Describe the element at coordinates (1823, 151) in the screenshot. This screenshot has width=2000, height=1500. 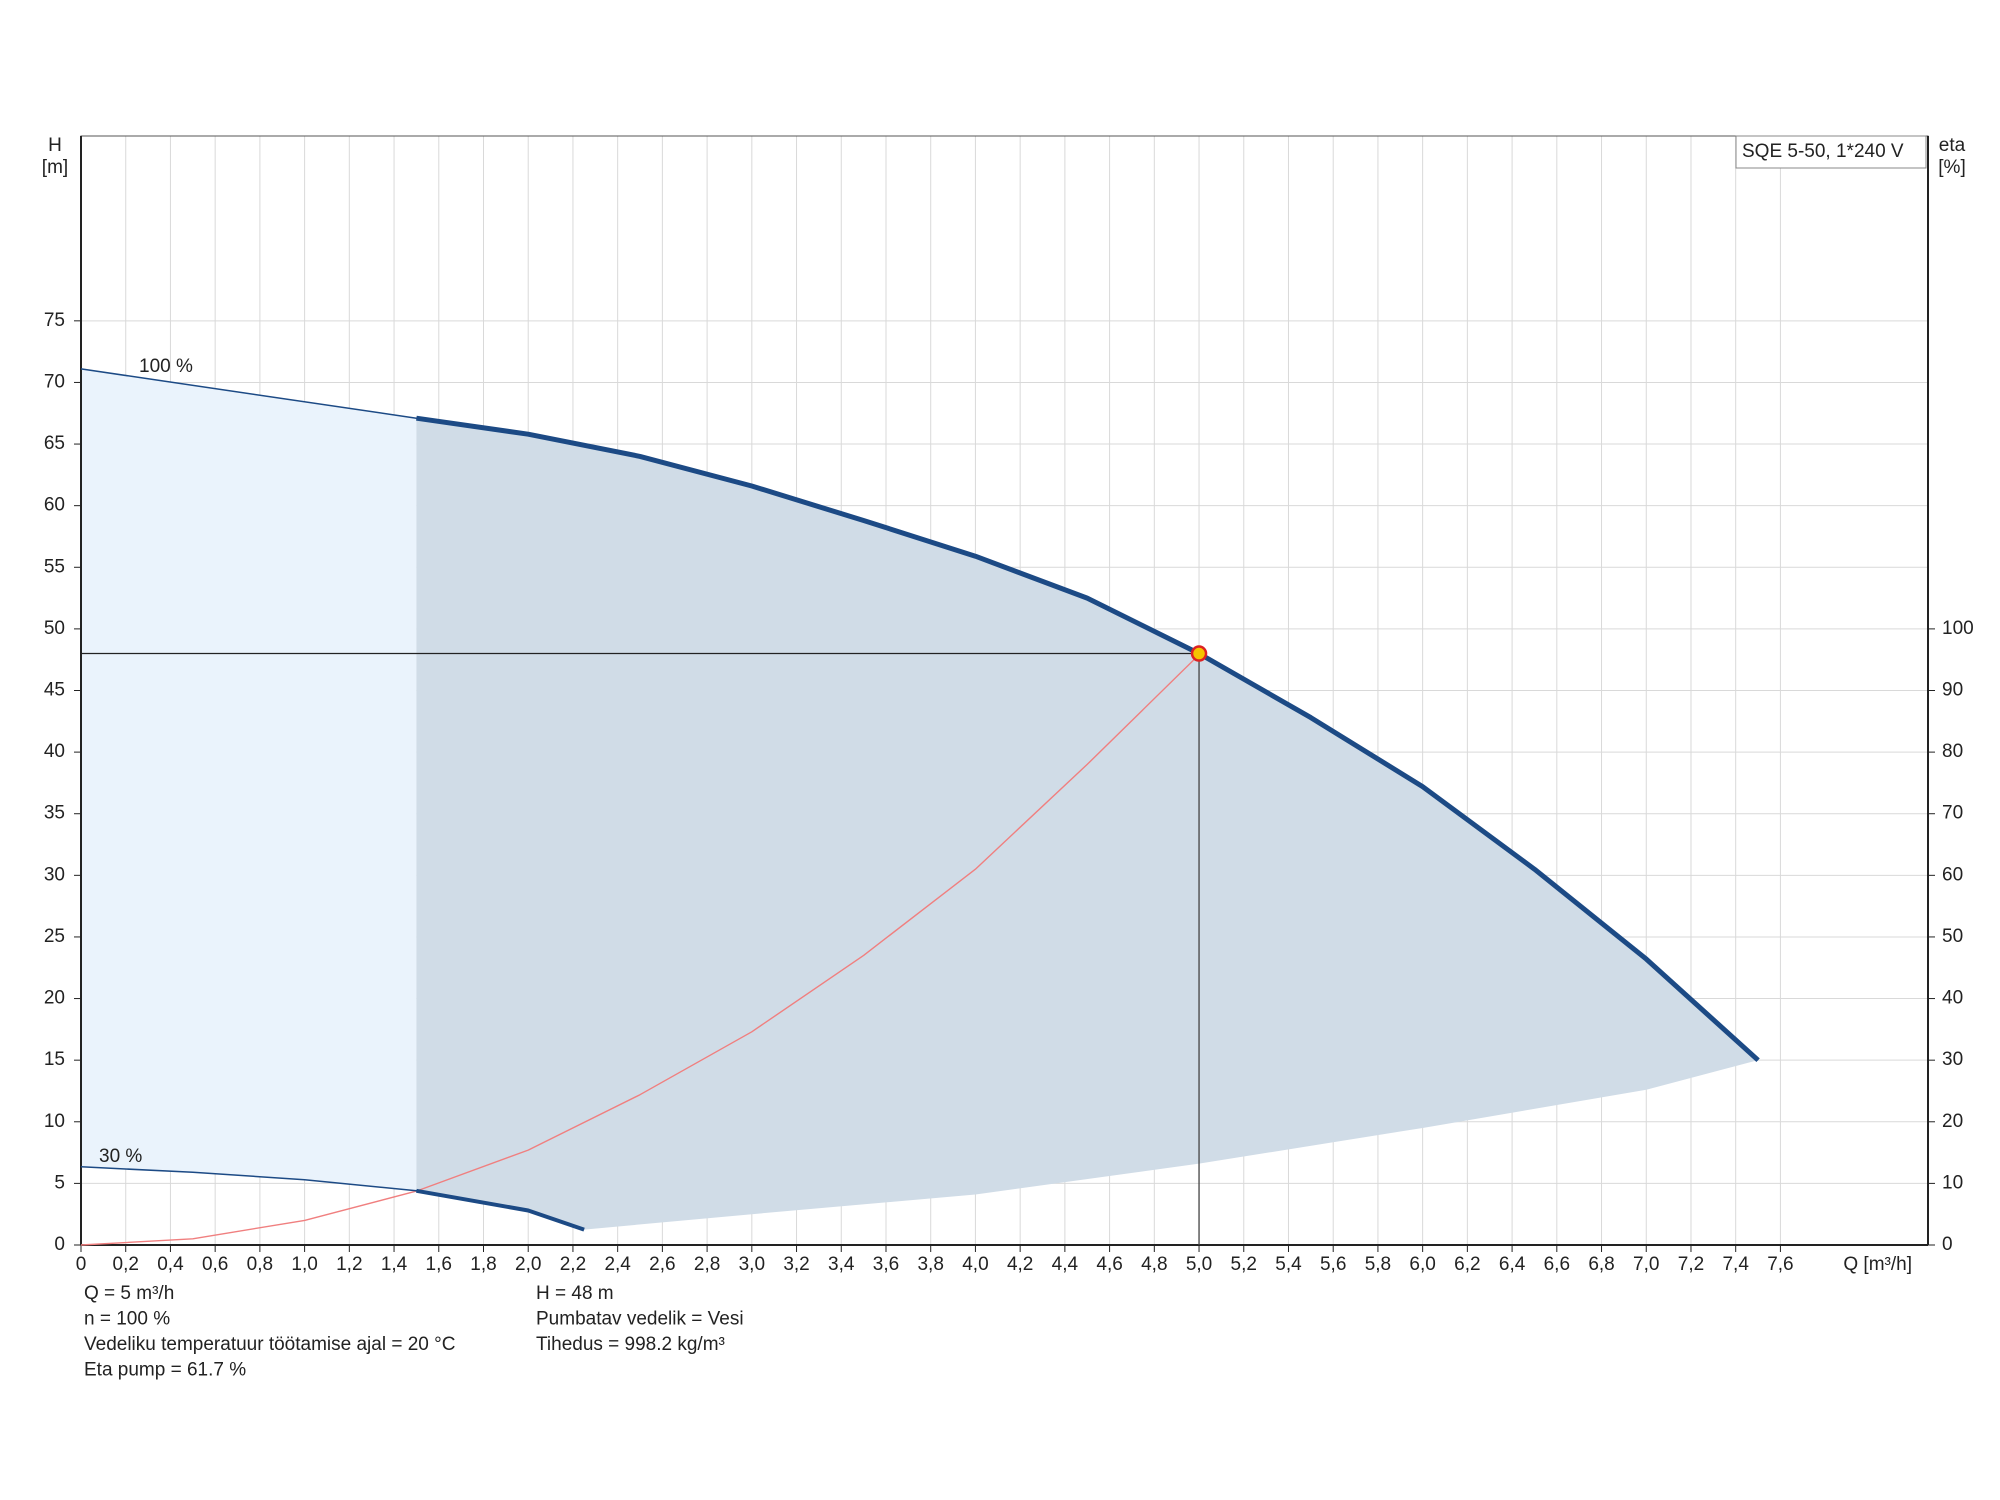
I see `legend-title: SQE 5-50, 1*240 V` at that location.